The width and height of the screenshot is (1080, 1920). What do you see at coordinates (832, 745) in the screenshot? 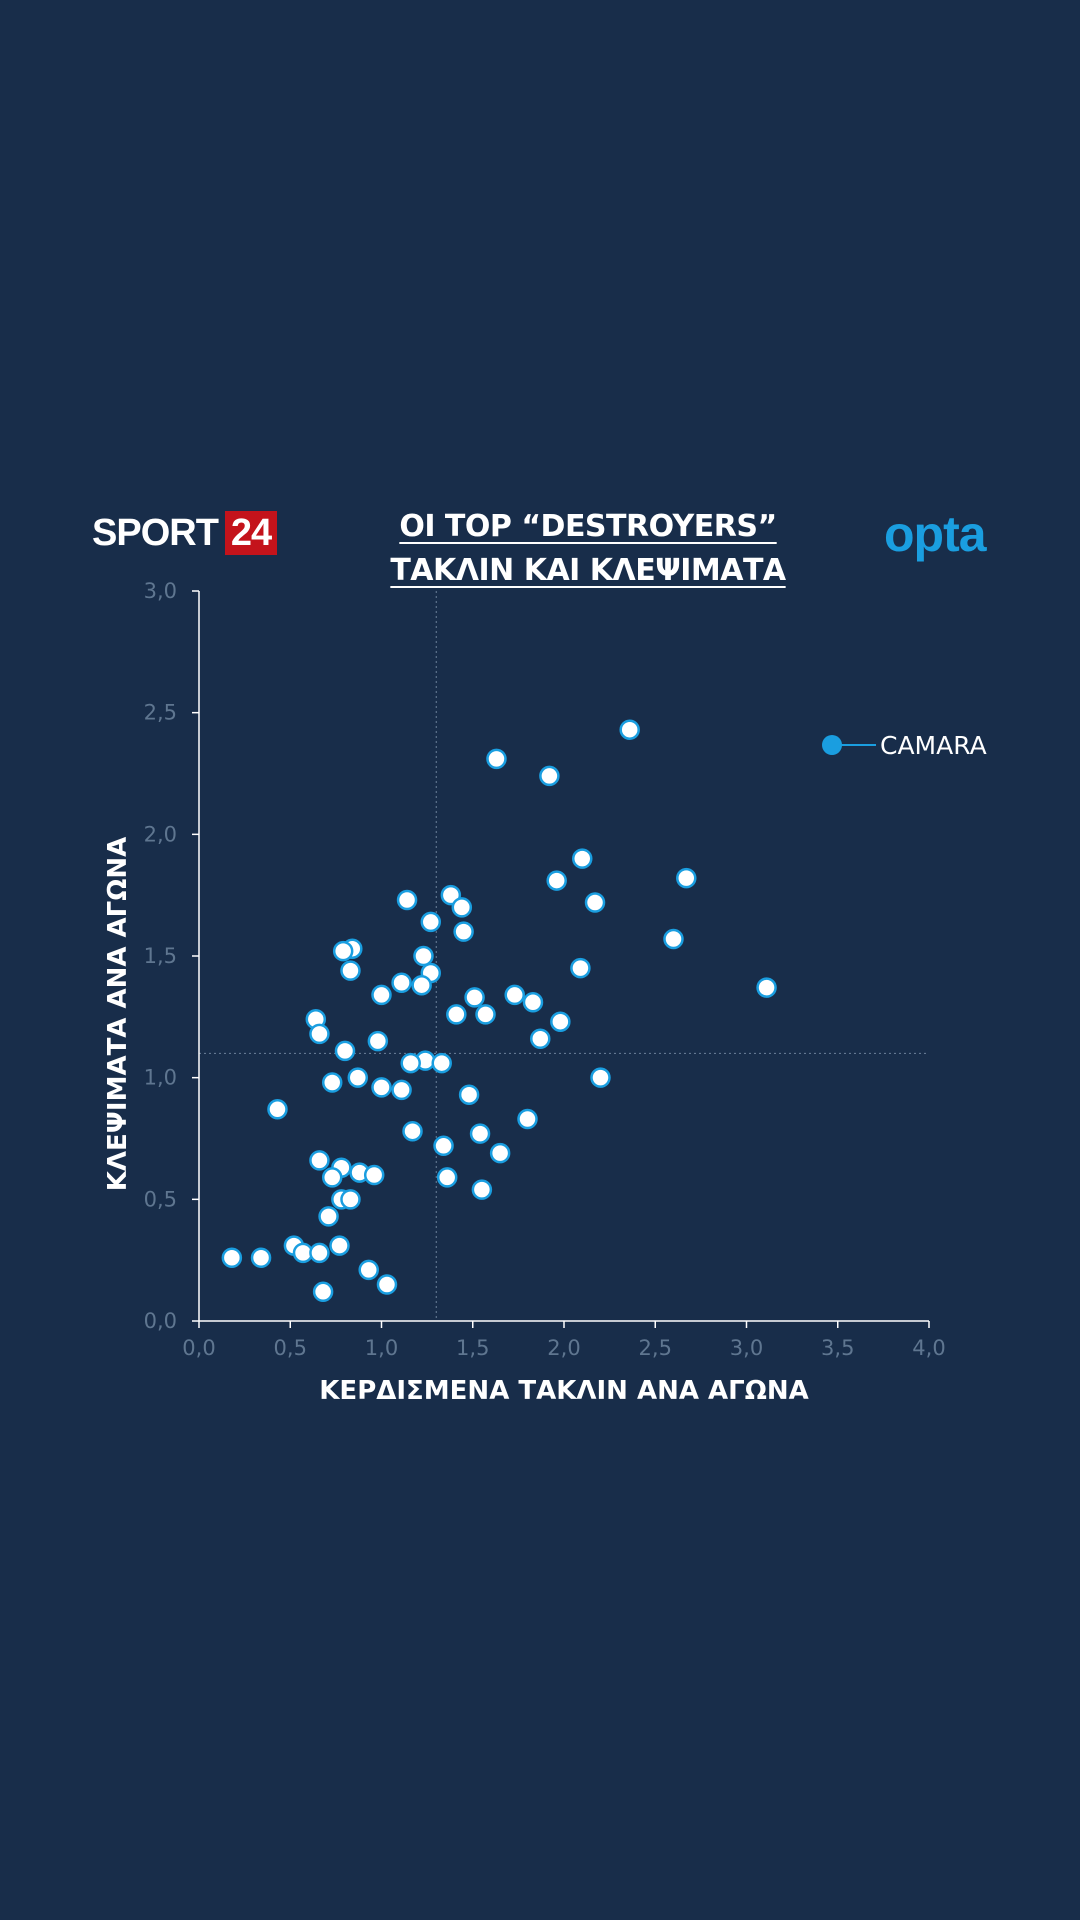
I see `legend-marker` at bounding box center [832, 745].